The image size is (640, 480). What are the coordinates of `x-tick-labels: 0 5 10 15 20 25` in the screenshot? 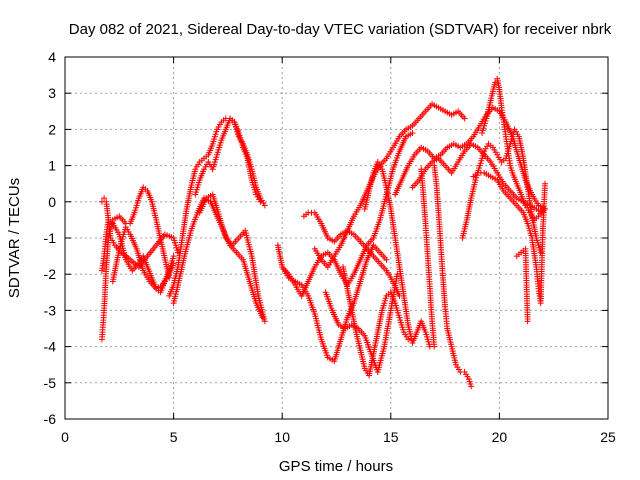 It's located at (338, 437).